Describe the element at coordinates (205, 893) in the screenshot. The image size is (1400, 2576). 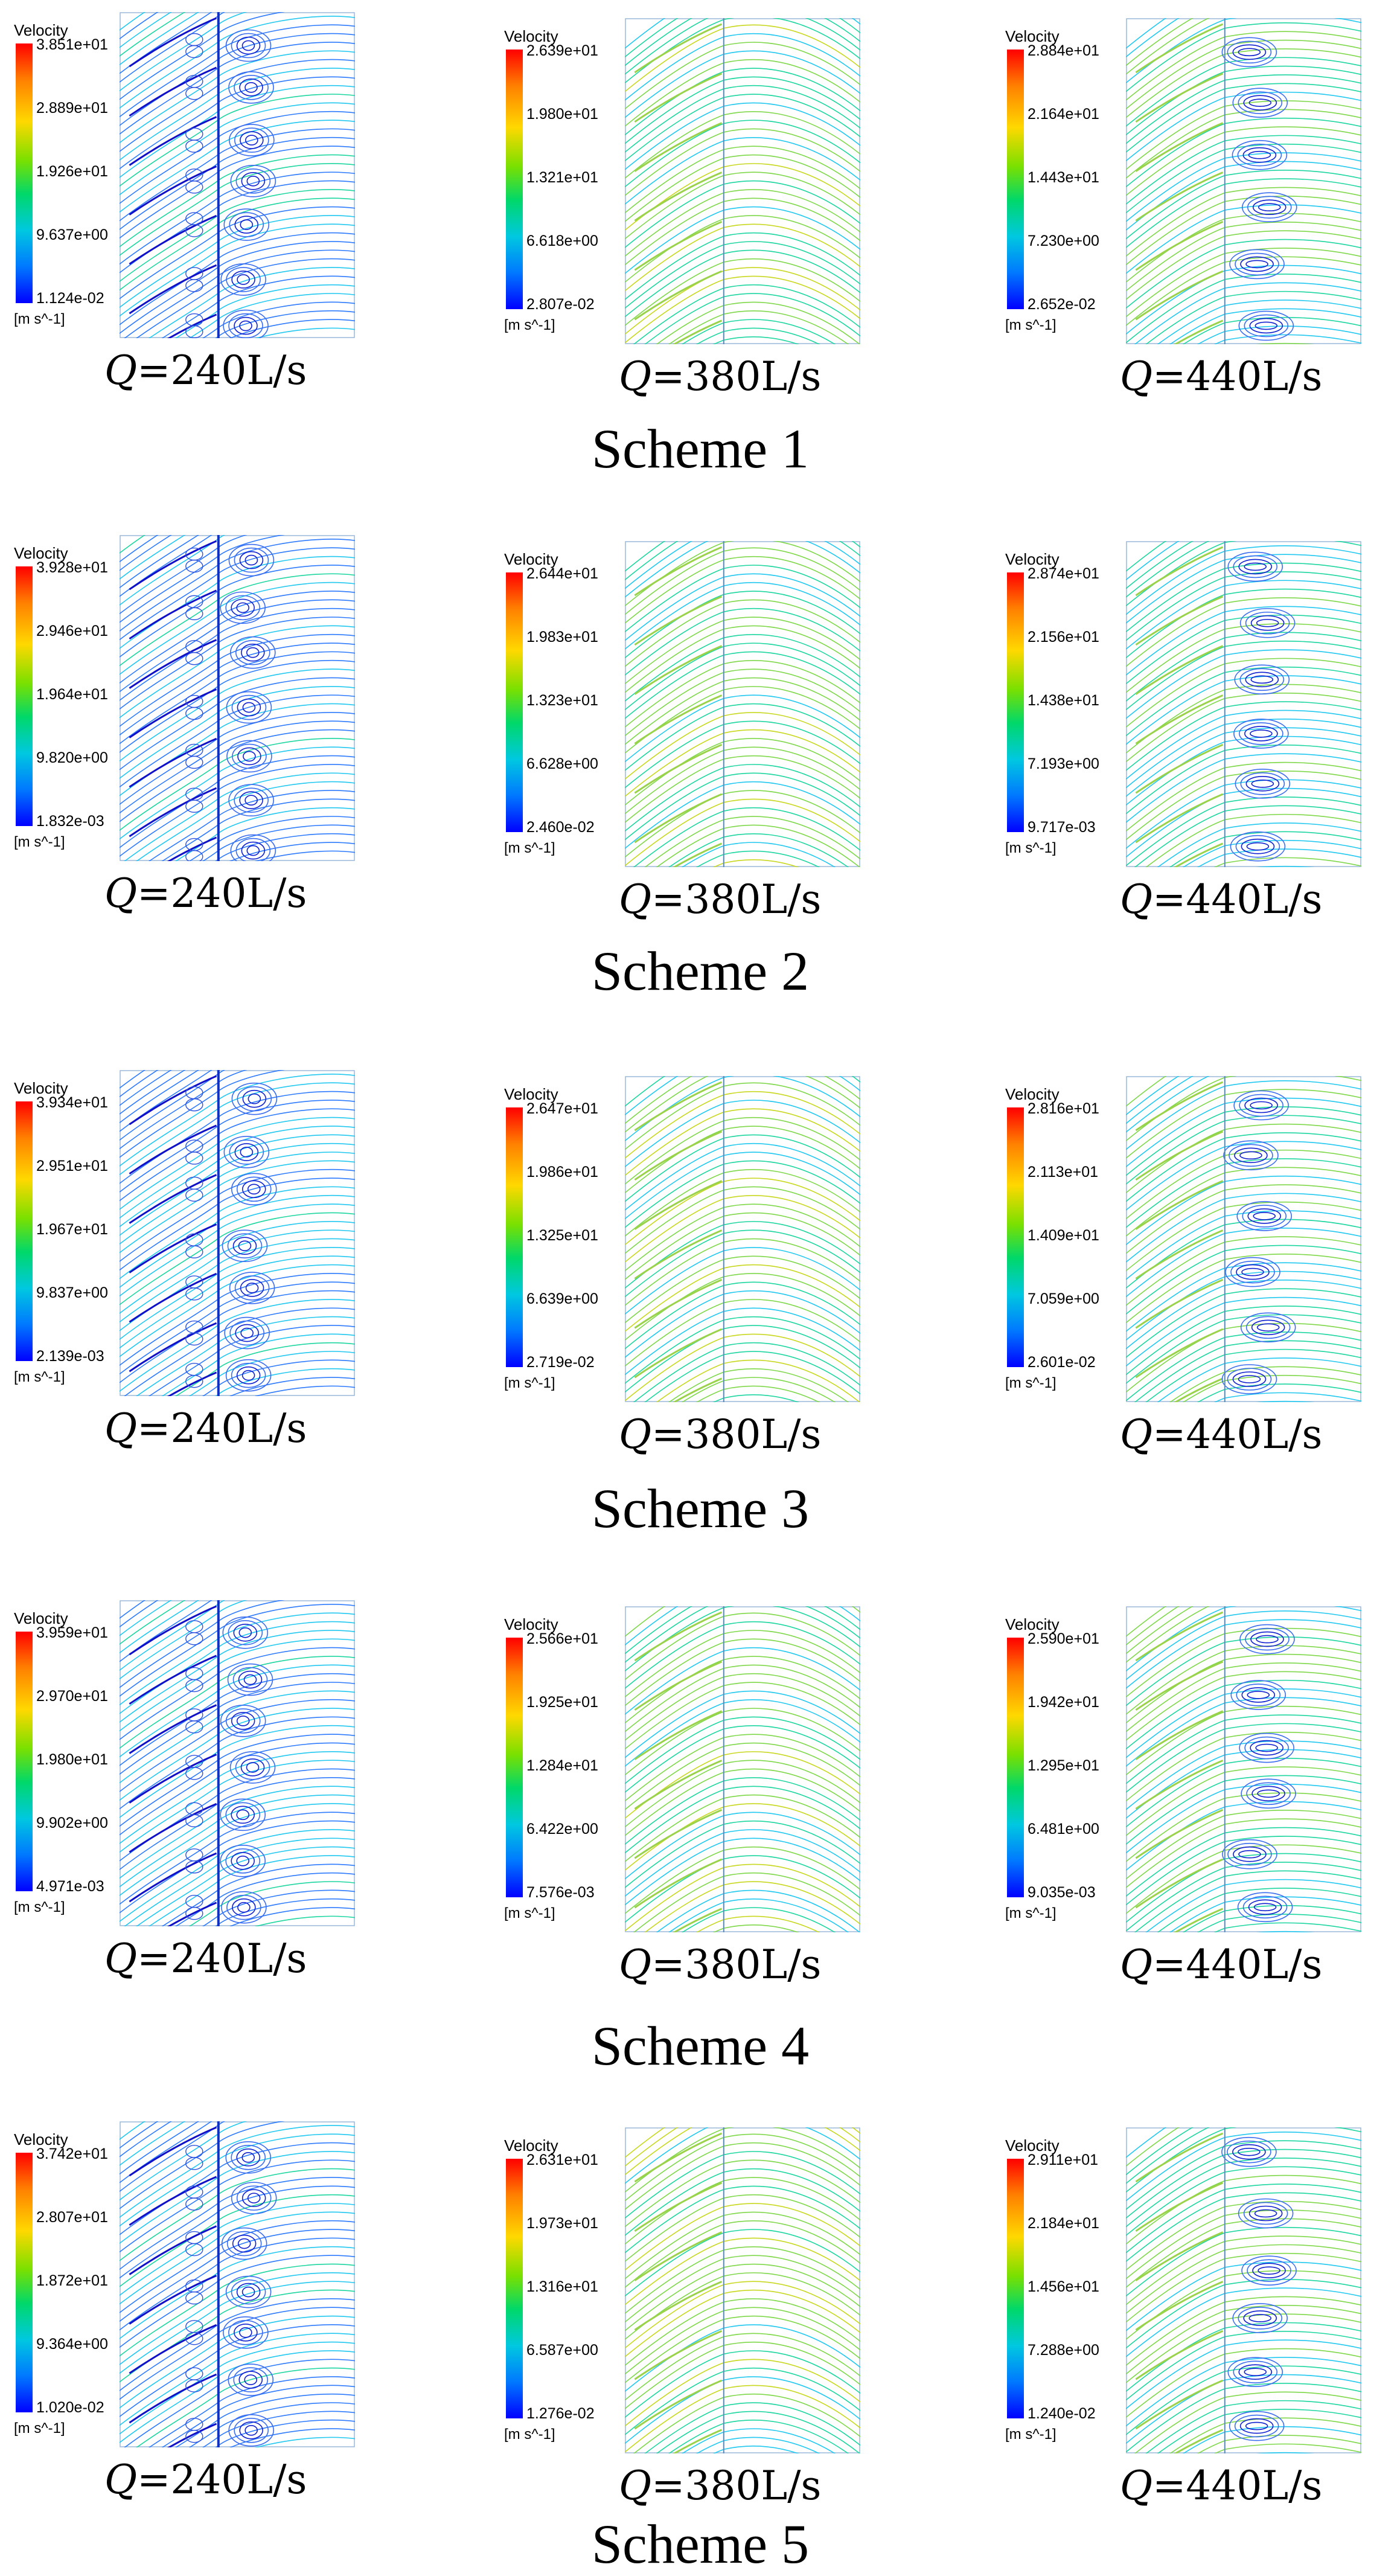
I see `flow-rate-label: Q=240L/s` at that location.